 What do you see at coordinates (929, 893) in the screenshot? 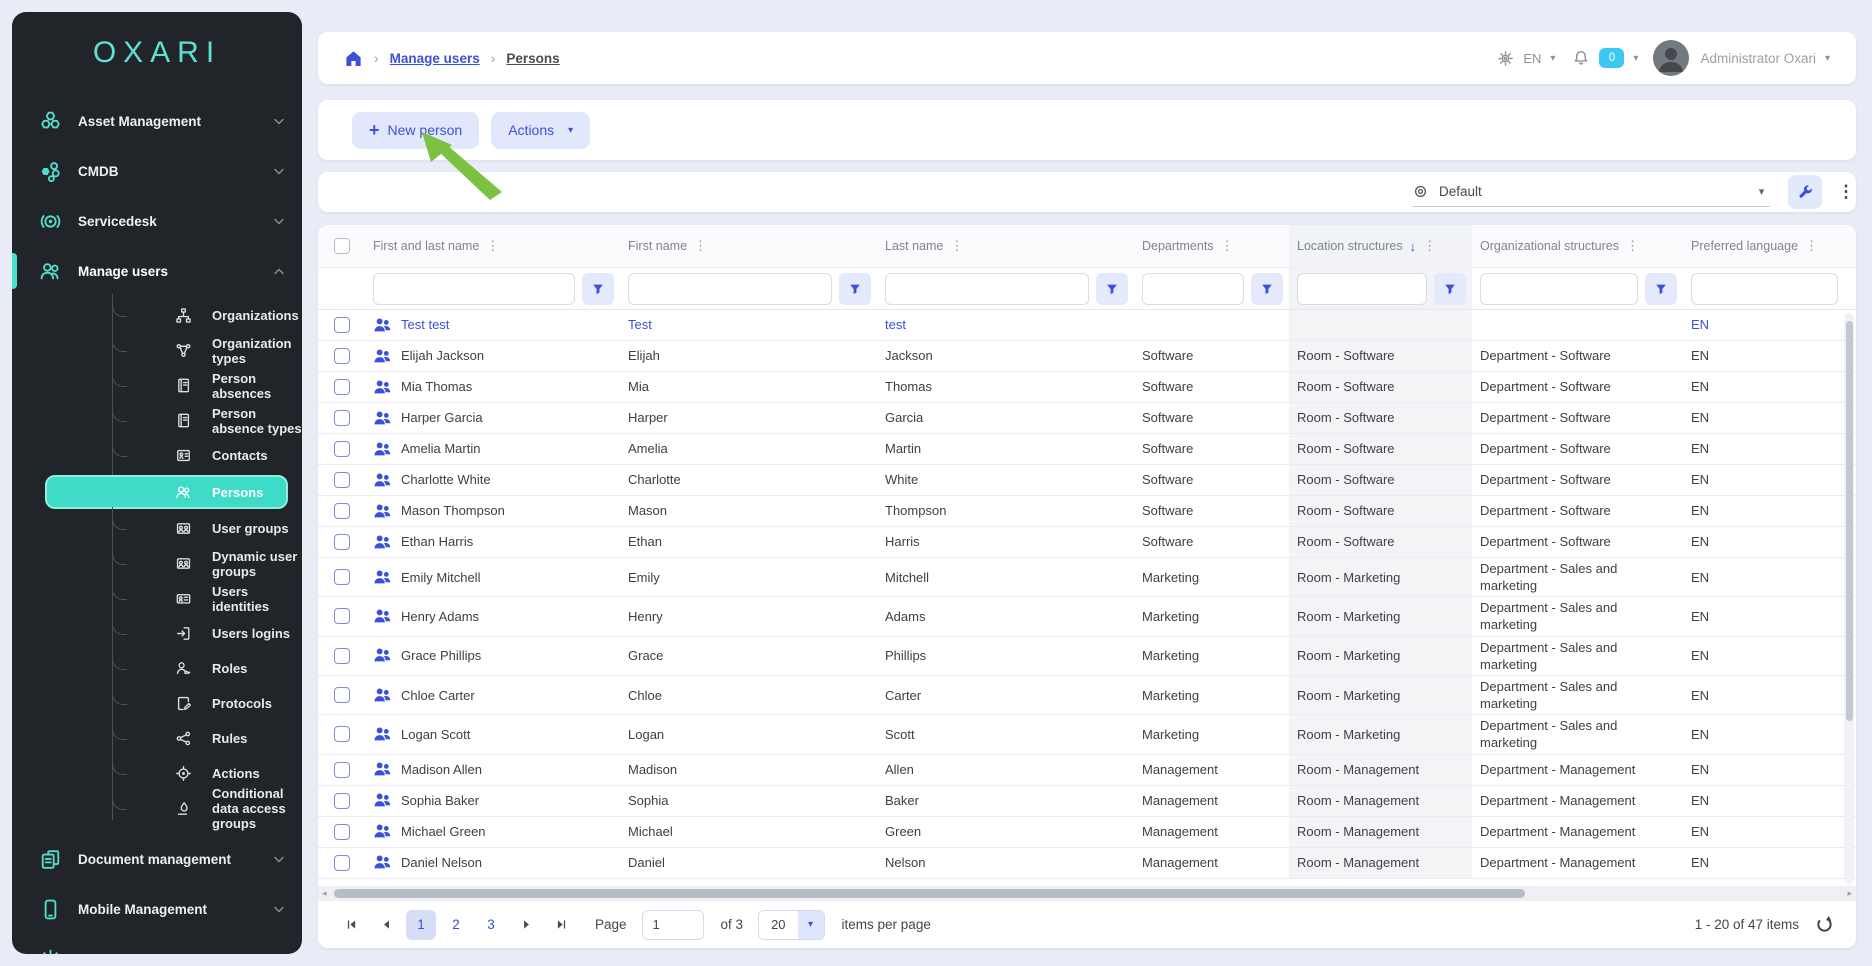
I see `horizontal-scrollbar-thumb` at bounding box center [929, 893].